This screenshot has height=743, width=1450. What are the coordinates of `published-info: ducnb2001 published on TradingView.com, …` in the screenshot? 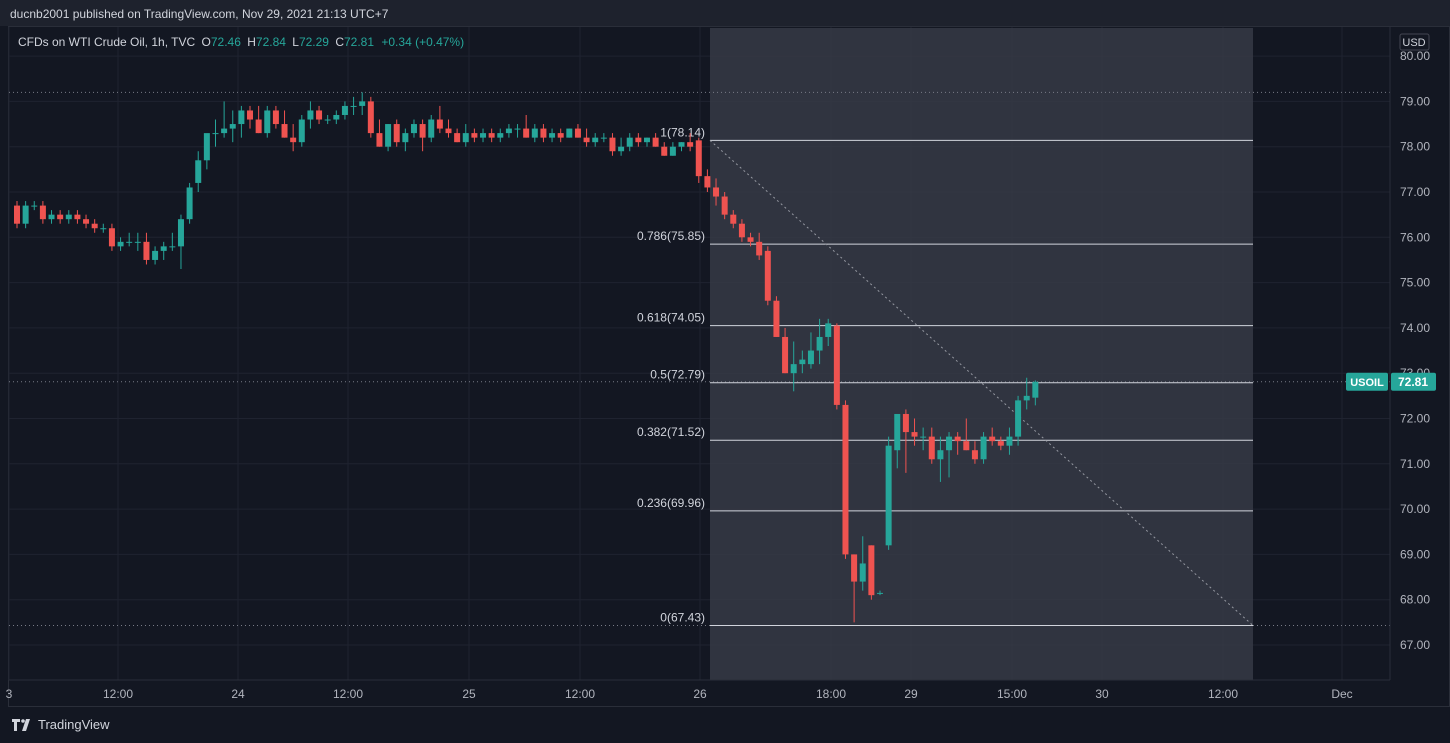 It's located at (199, 14).